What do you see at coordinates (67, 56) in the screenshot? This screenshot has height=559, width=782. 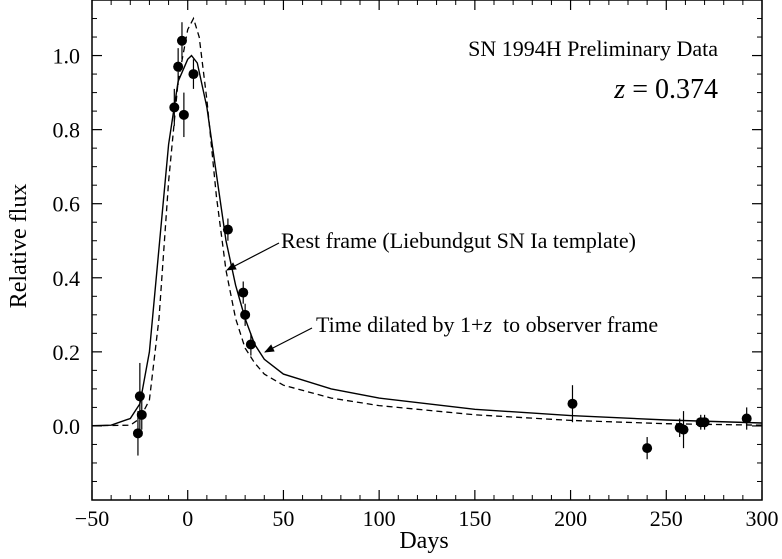 I see `y-tick-label: 1.0` at bounding box center [67, 56].